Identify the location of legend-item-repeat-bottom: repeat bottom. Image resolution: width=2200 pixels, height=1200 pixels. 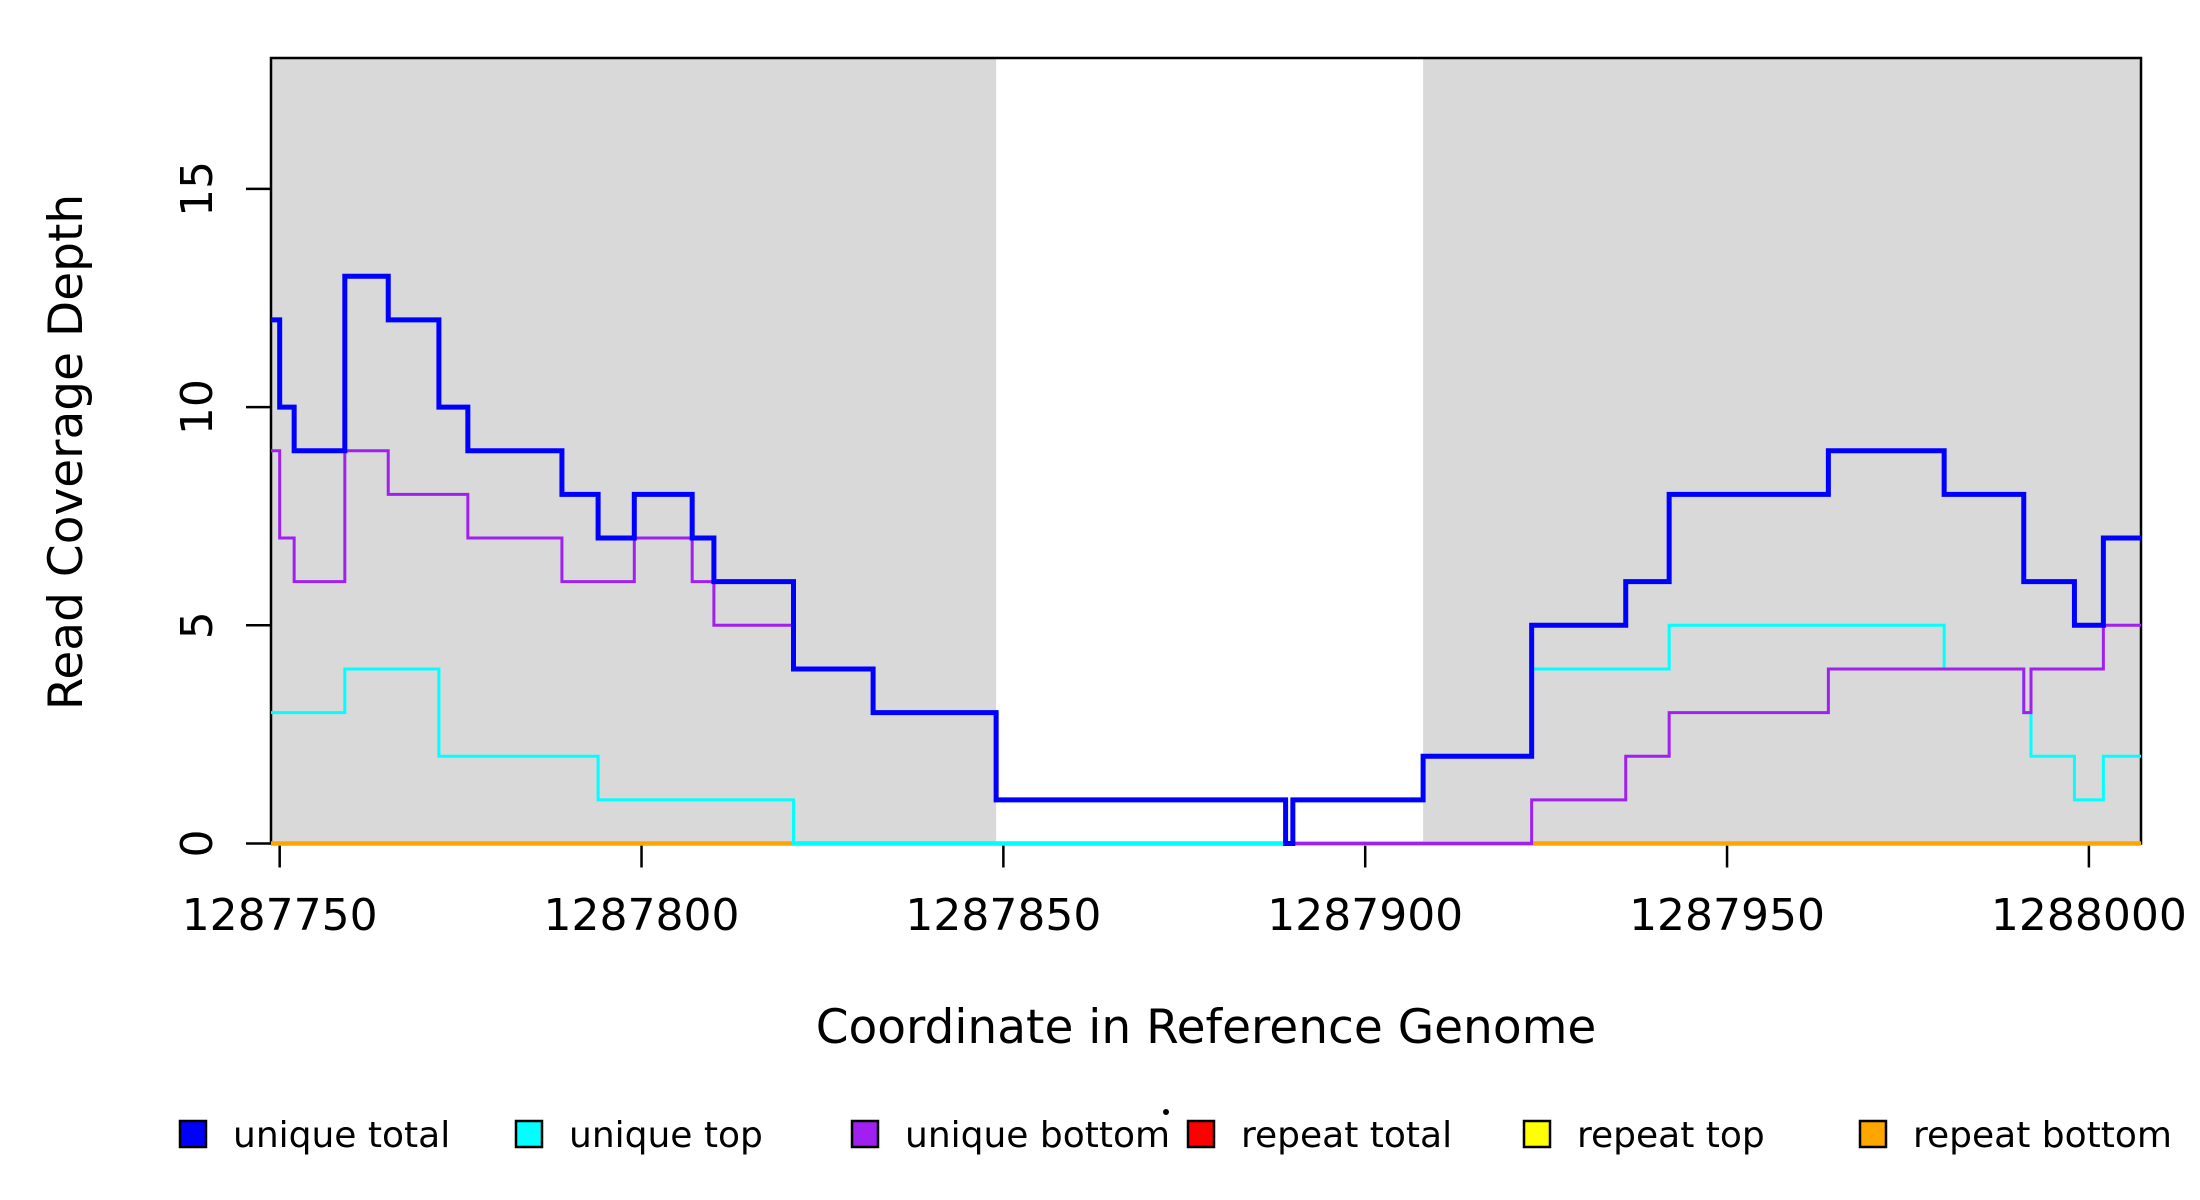
(2015, 1135).